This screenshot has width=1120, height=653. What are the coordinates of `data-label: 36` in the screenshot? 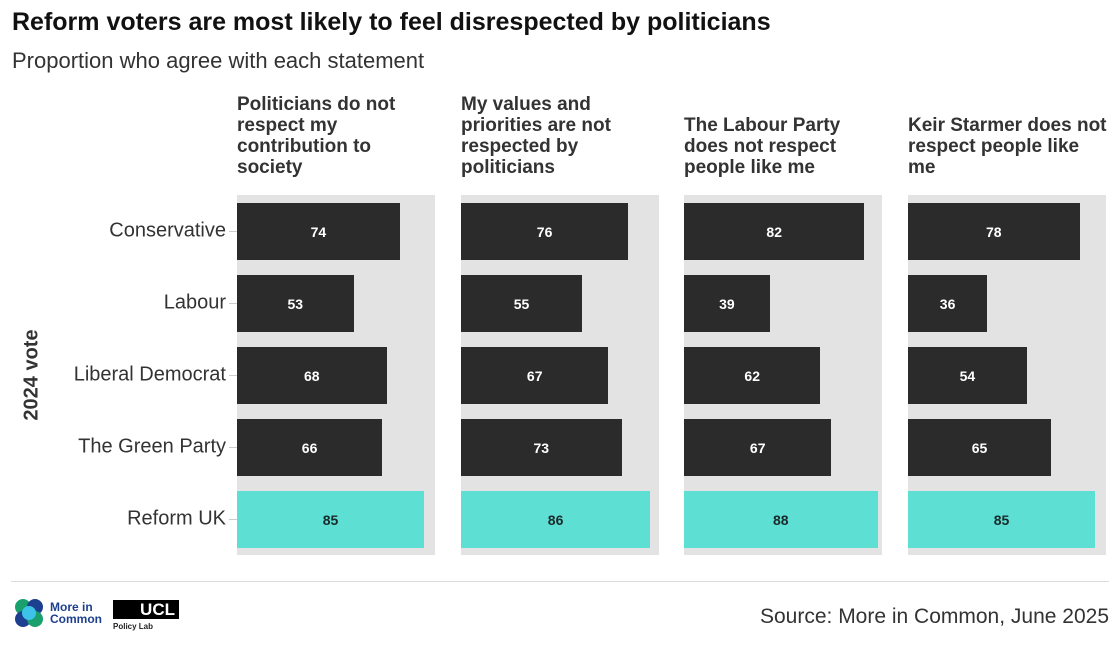 It's located at (947, 303).